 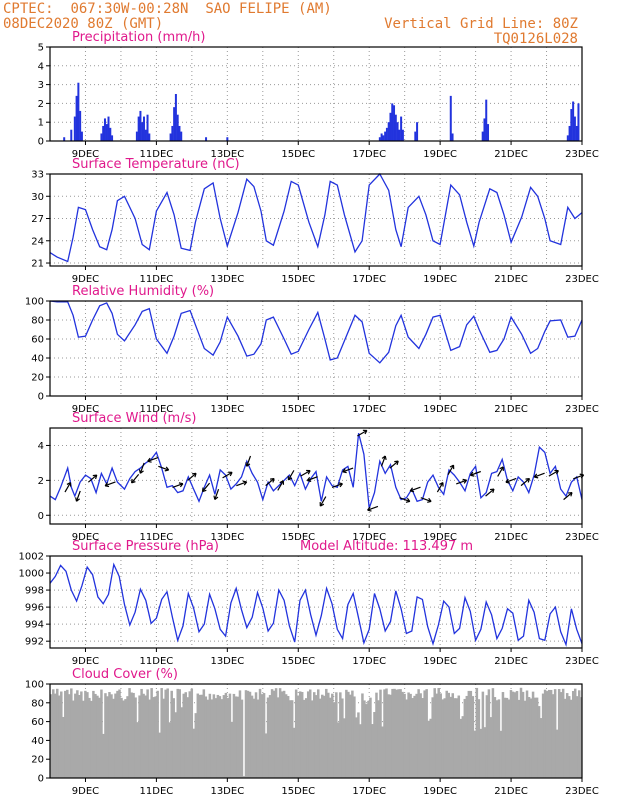 What do you see at coordinates (369, 154) in the screenshot?
I see `precip-xtick-label: 17DEC` at bounding box center [369, 154].